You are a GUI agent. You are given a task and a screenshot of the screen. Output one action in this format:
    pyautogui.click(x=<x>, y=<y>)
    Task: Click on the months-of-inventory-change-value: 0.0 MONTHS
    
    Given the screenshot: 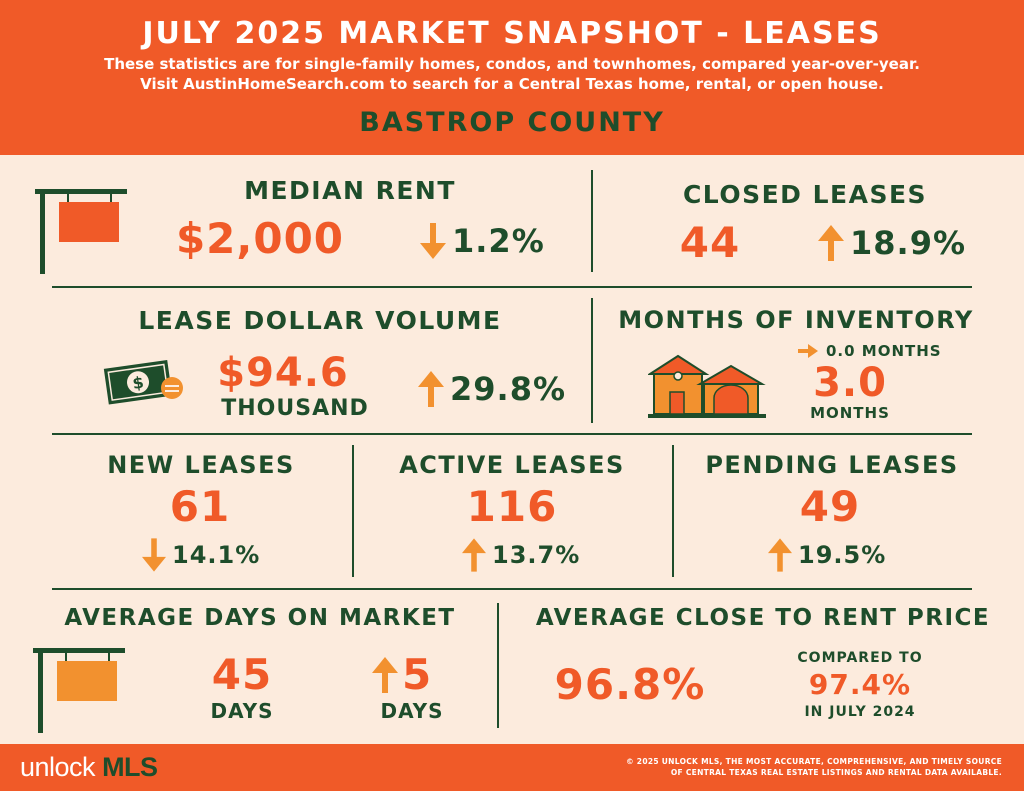 What is the action you would take?
    pyautogui.click(x=884, y=351)
    